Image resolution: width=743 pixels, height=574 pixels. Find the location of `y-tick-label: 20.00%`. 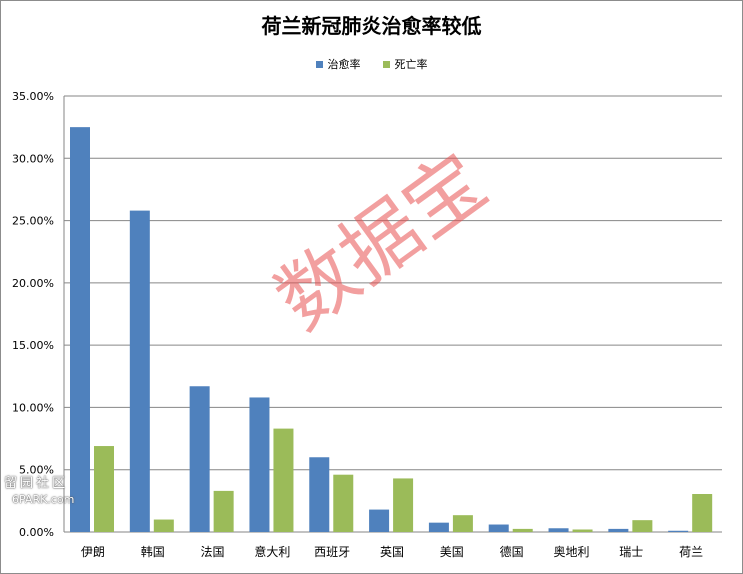

y-tick-label: 20.00% is located at coordinates (33, 283).